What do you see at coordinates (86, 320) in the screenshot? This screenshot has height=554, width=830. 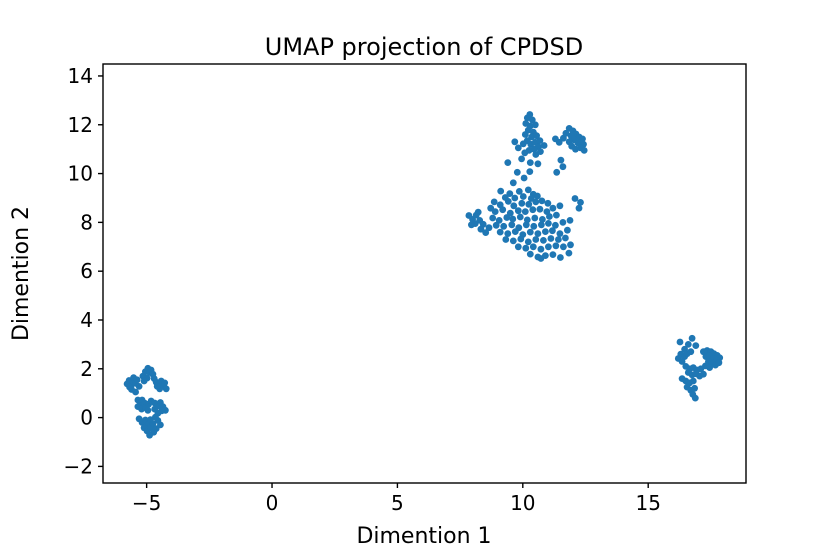 I see `y-tick-label: 4` at bounding box center [86, 320].